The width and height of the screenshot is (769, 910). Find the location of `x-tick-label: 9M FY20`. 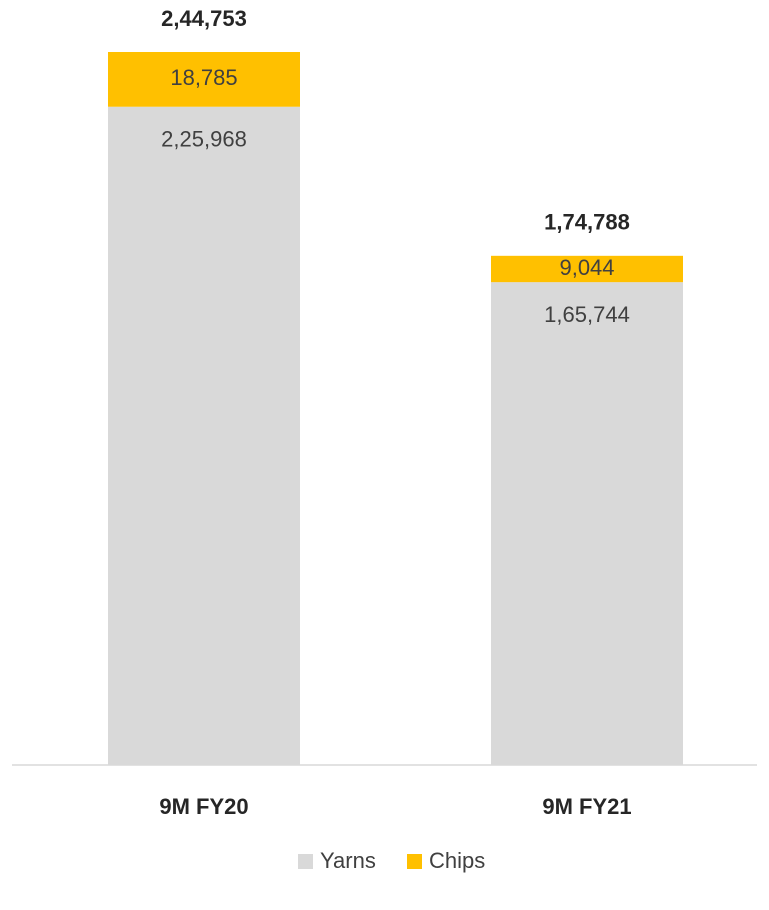

x-tick-label: 9M FY20 is located at coordinates (203, 806).